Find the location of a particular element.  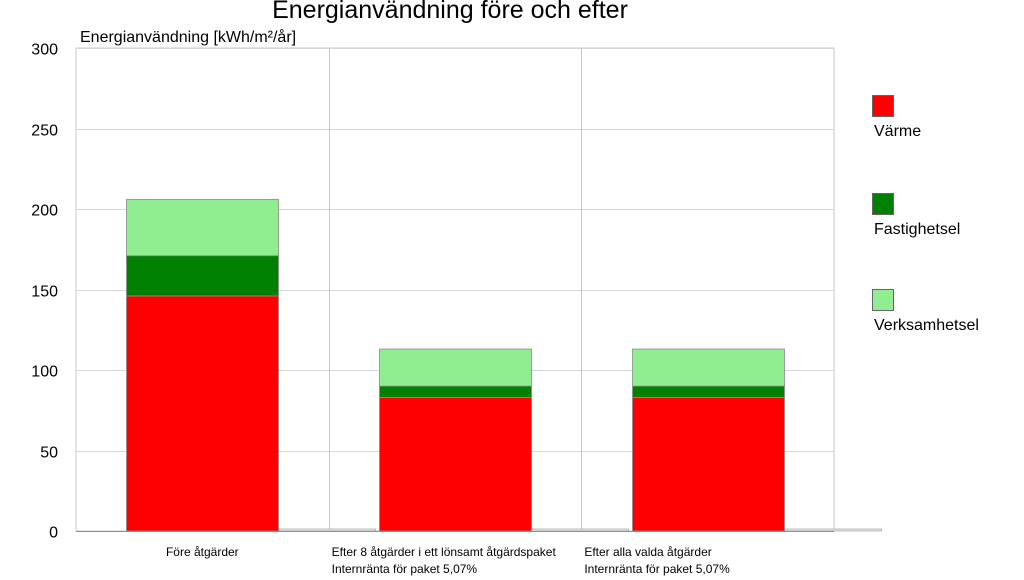

legend-swatch-verksamhetsel is located at coordinates (883, 300).